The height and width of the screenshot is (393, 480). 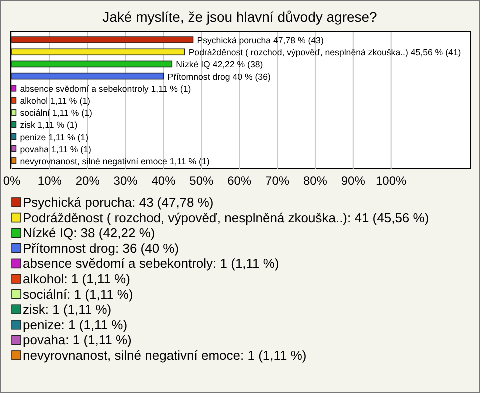 I want to click on text: zisk: 1 (1,11 %), so click(x=67, y=310).